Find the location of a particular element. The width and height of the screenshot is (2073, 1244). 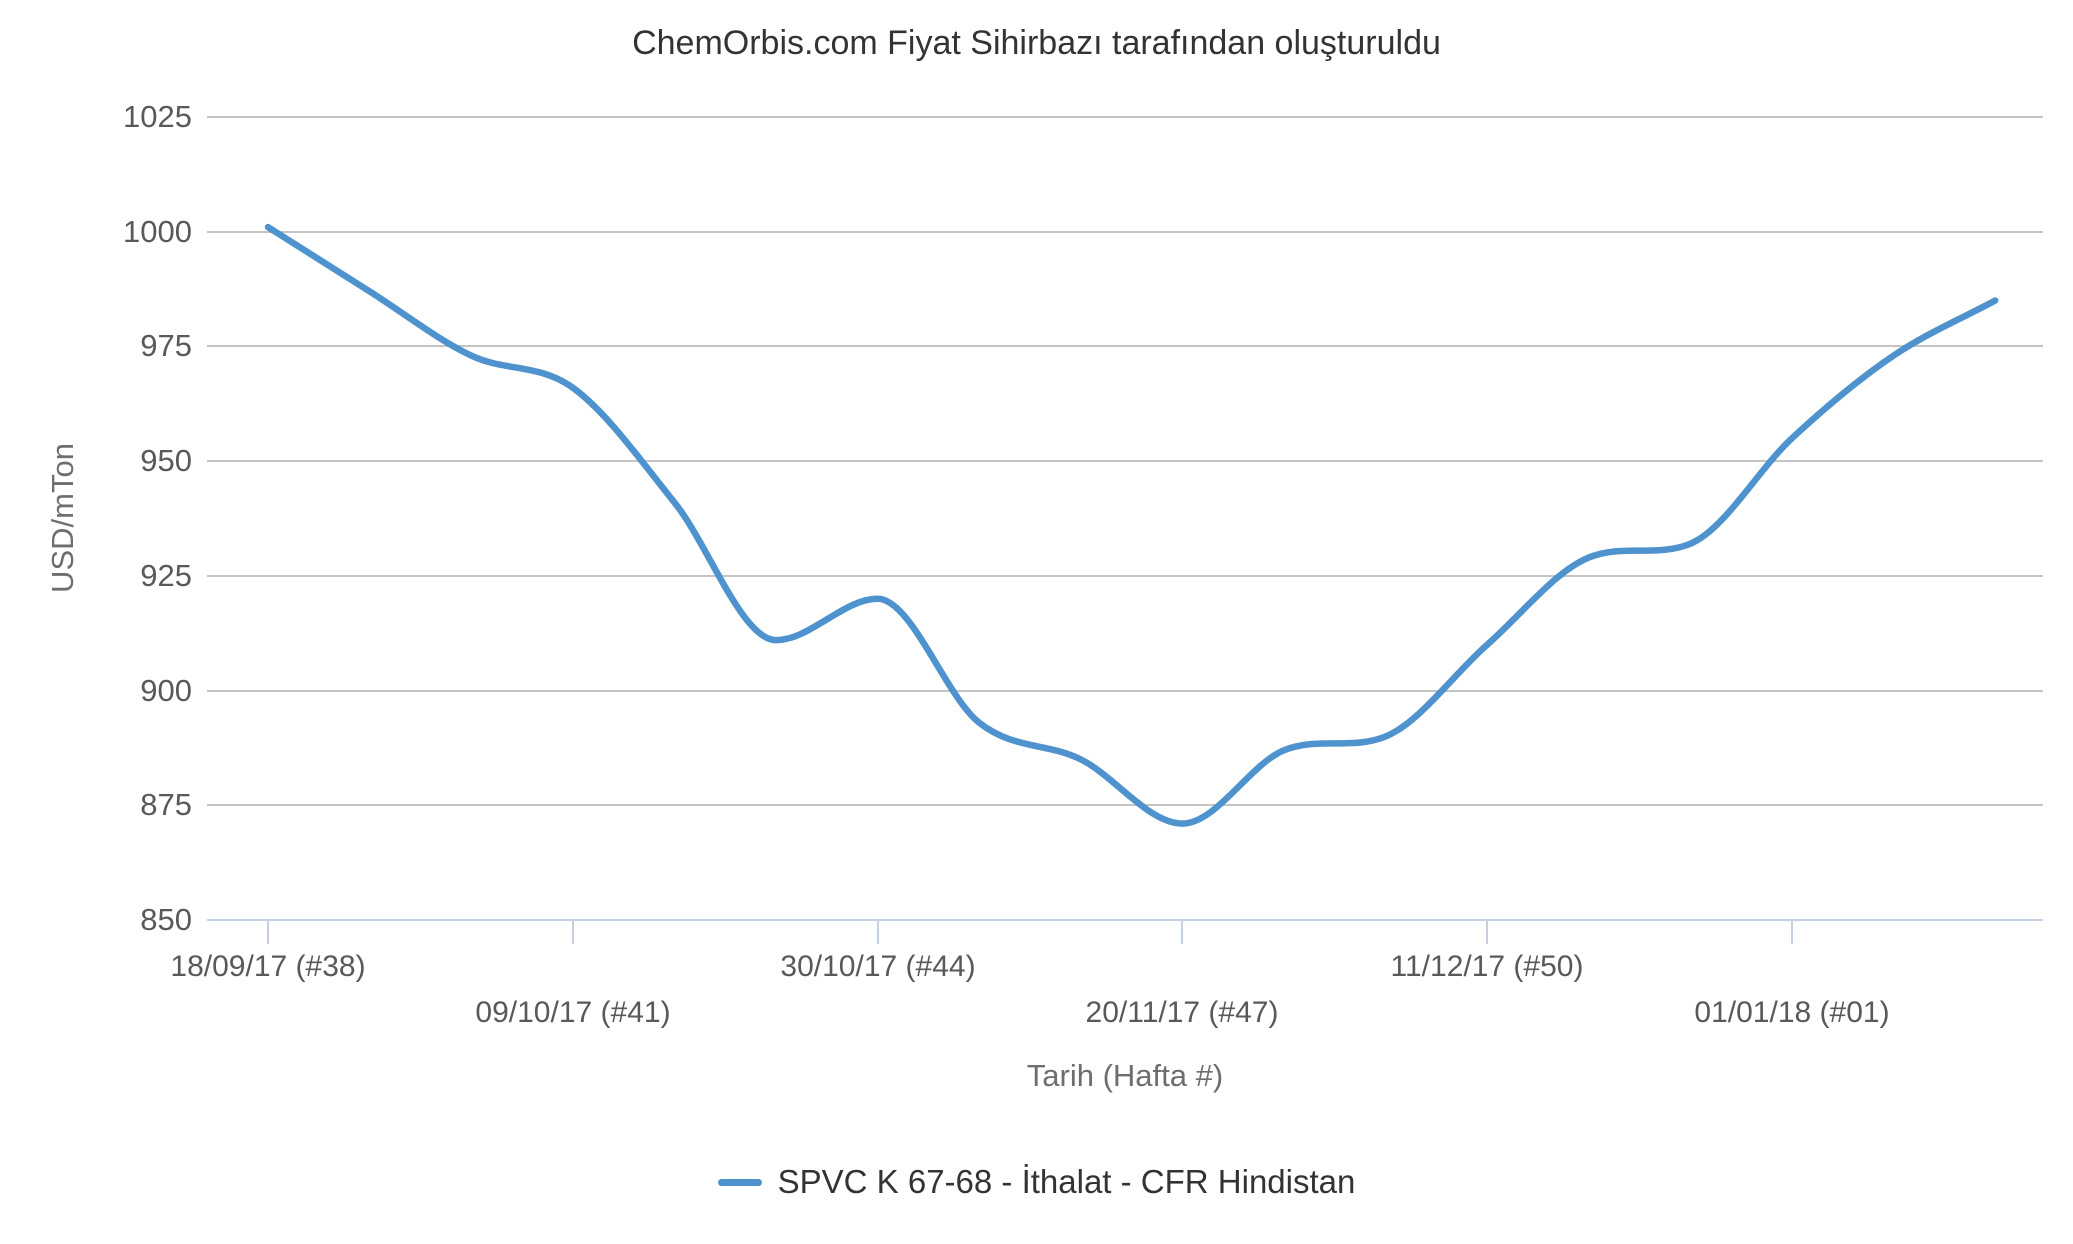

legend-item: SPVC K 67-68 - İthalat - CFR Hindistan is located at coordinates (1036, 1182).